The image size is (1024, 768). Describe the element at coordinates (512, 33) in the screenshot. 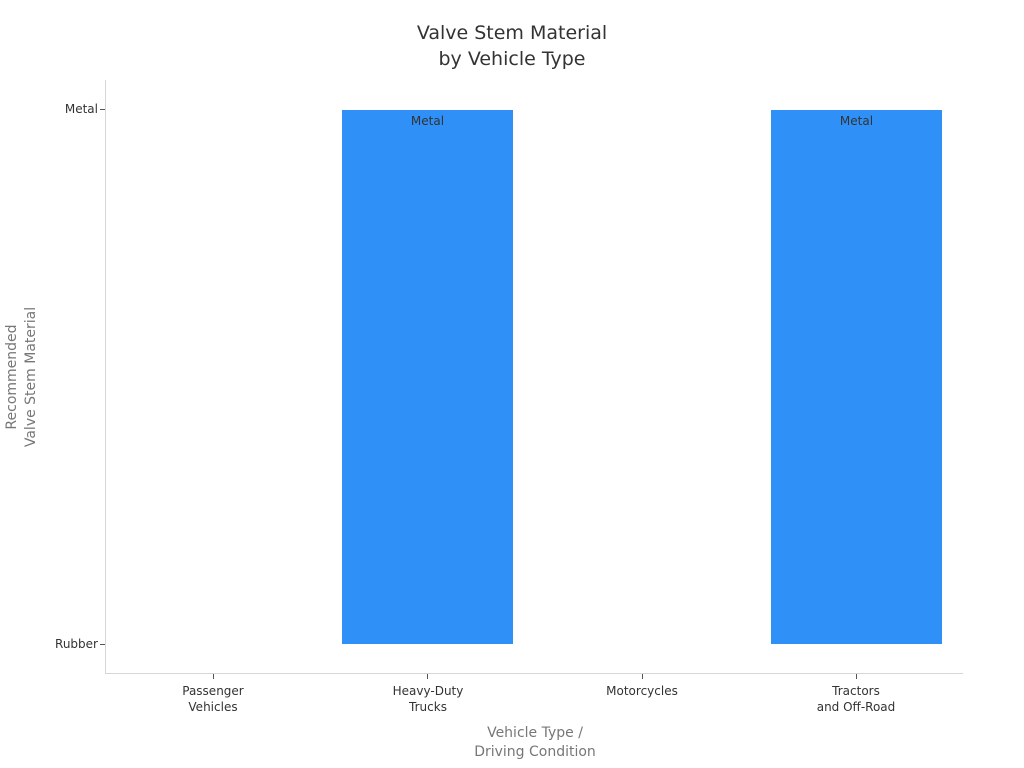

I see `chart-title-line-1: Valve Stem Material` at that location.